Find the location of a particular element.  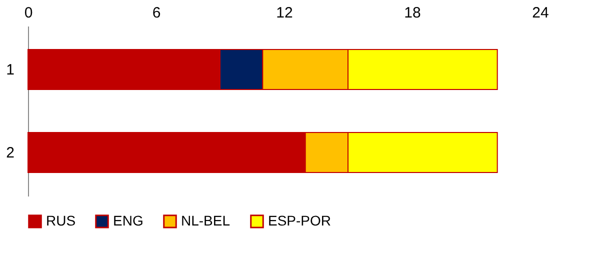

y-tick-label: 2 is located at coordinates (10, 153).